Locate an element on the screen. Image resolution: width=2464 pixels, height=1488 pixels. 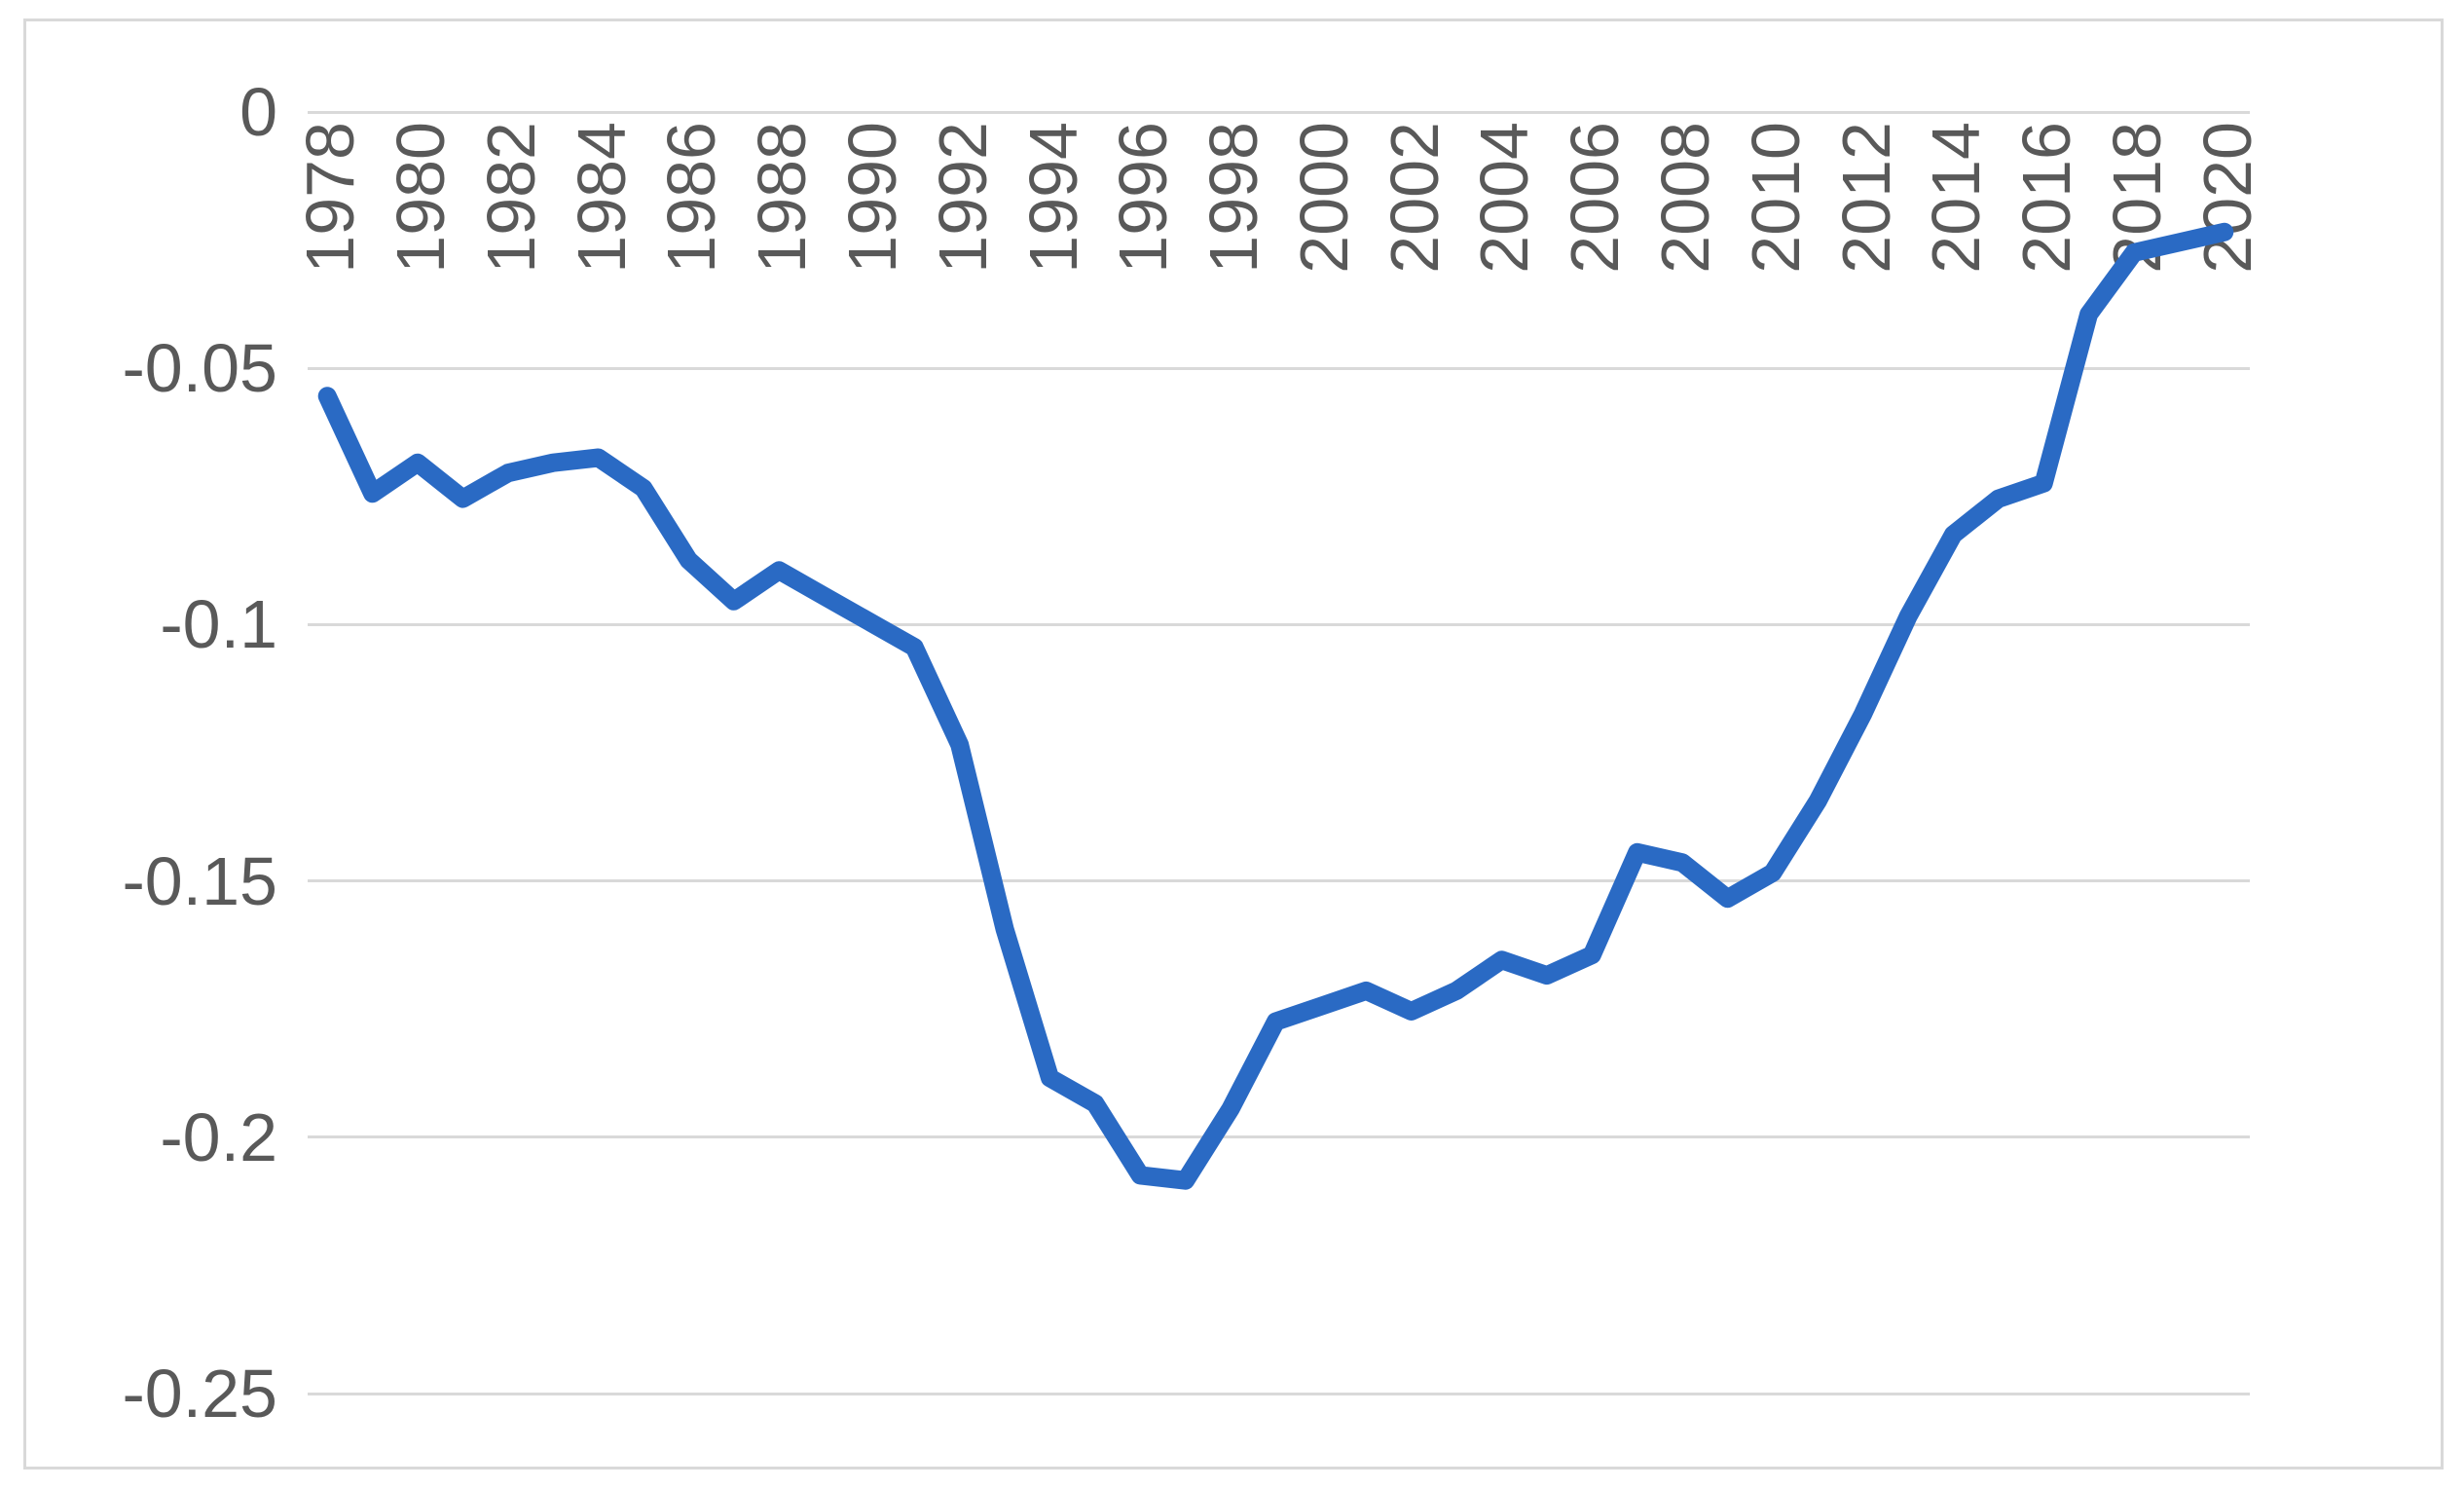
y-axis-tick-label: -0.05 is located at coordinates (200, 368).